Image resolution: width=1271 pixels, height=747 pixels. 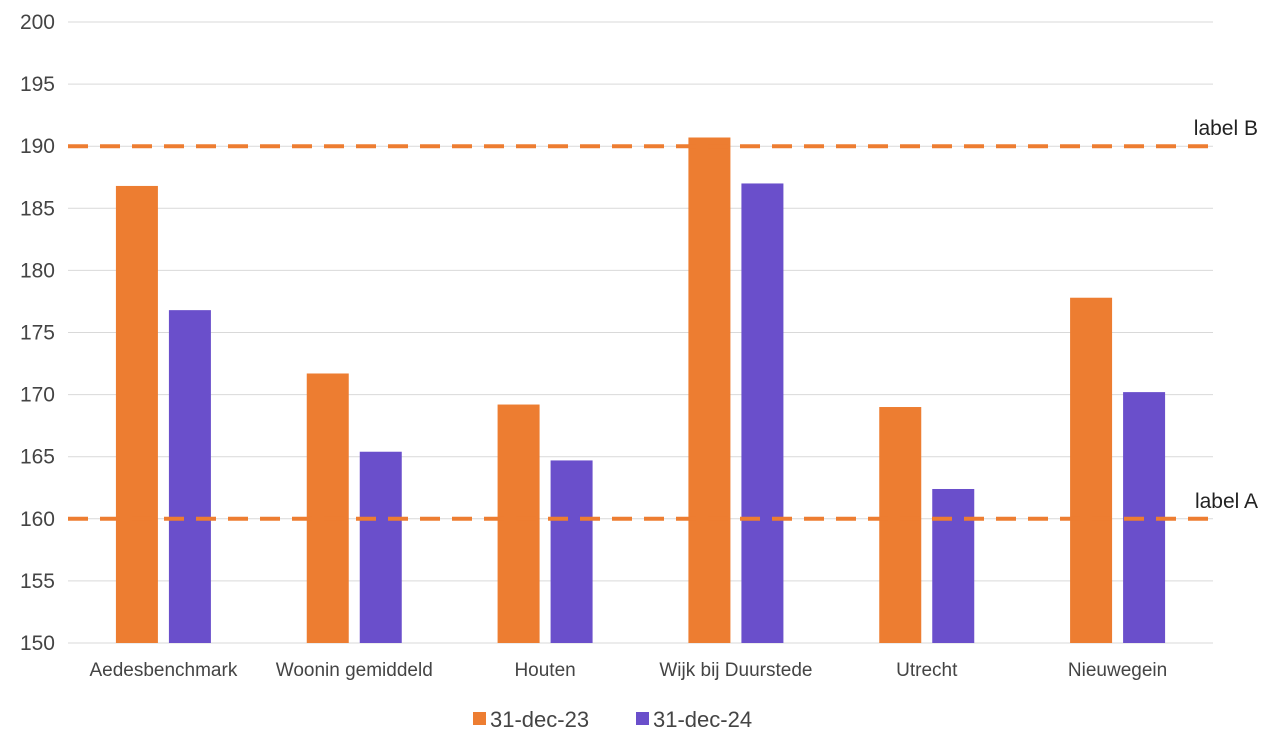 What do you see at coordinates (37, 519) in the screenshot?
I see `y-tick-label: 160` at bounding box center [37, 519].